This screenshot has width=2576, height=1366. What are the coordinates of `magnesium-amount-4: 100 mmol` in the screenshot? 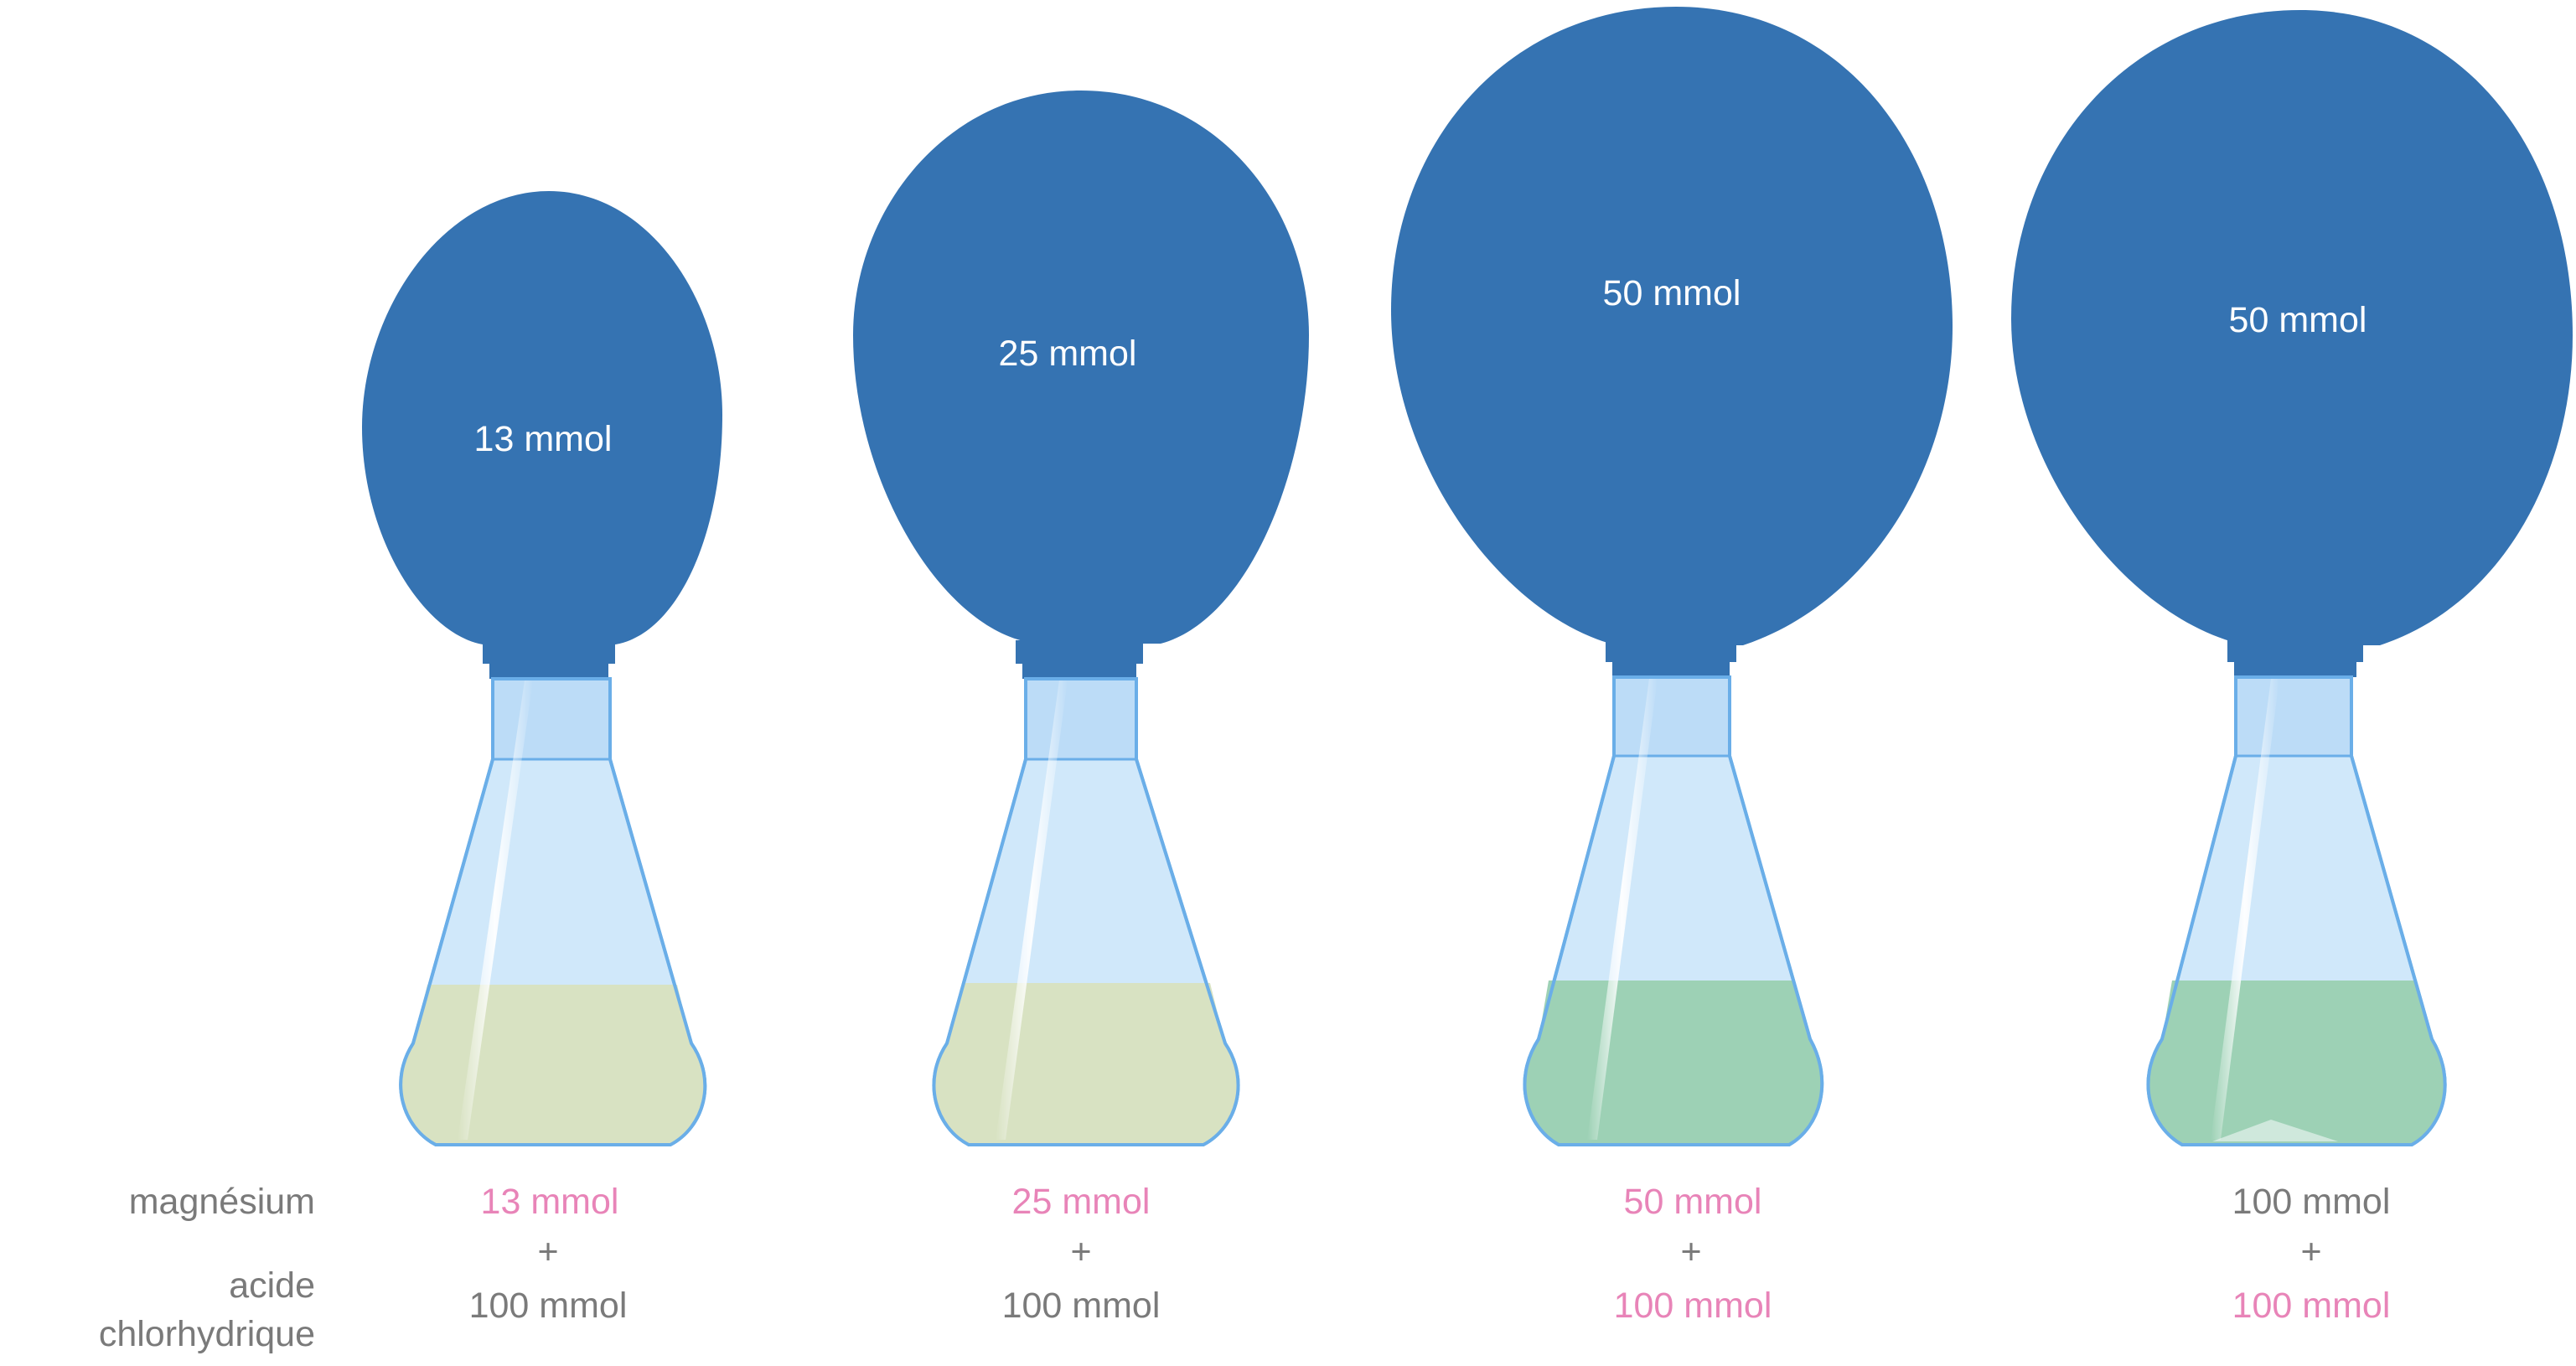 It's located at (2311, 1202).